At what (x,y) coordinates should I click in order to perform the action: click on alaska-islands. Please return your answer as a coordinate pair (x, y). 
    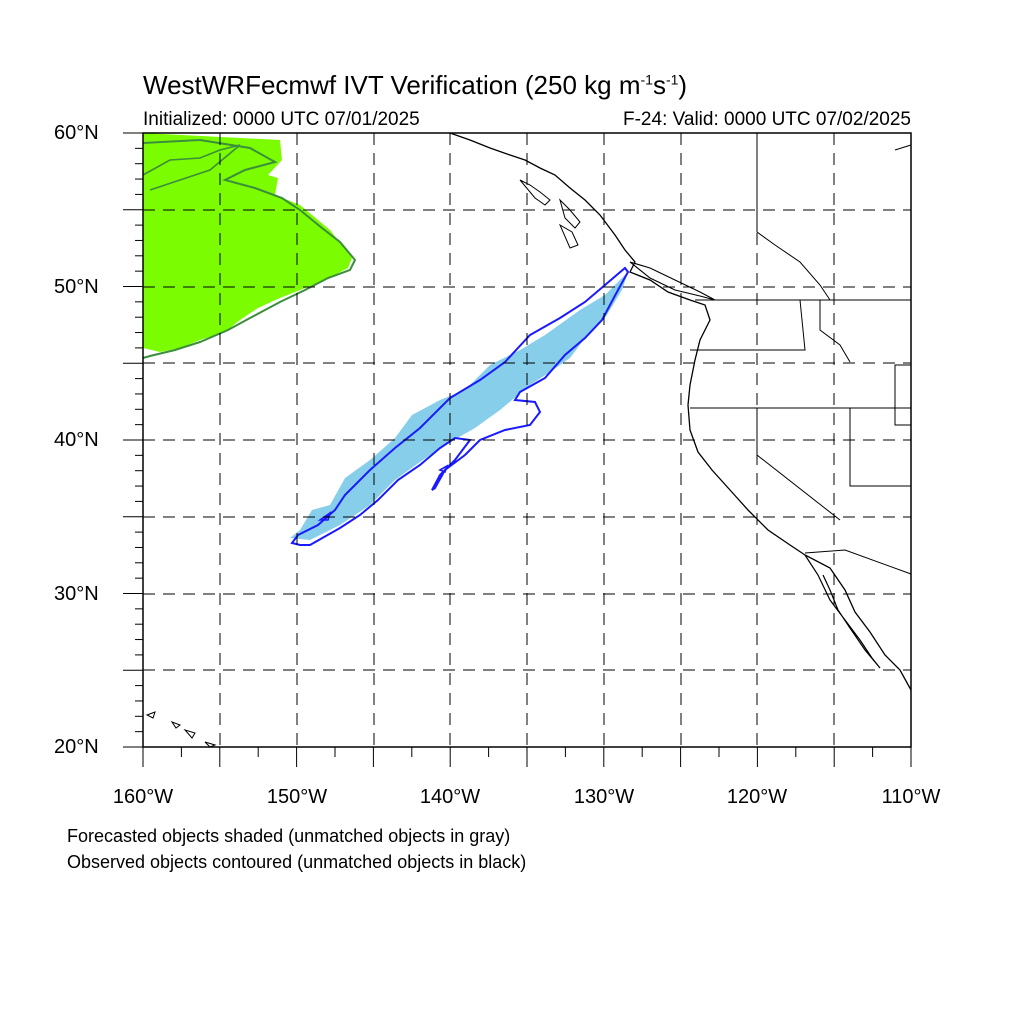
    Looking at the image, I should click on (550, 214).